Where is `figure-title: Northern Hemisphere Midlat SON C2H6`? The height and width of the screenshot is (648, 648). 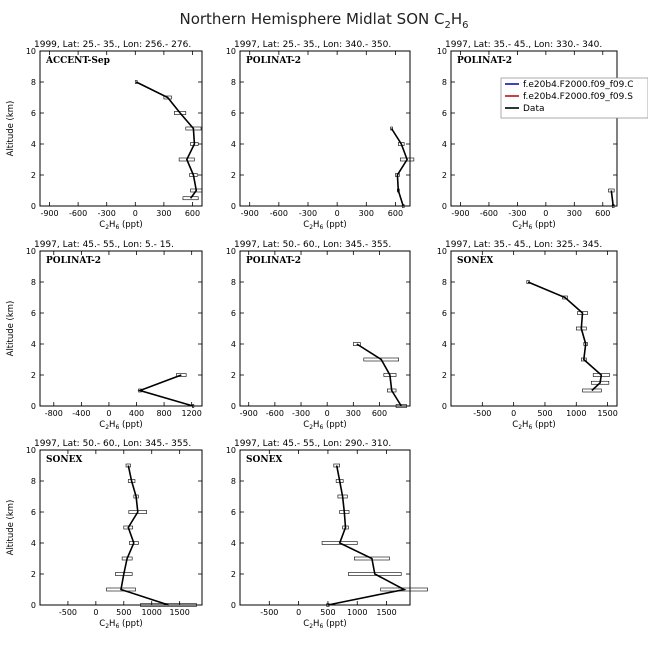
figure-title: Northern Hemisphere Midlat SON C2H6 is located at coordinates (323, 20).